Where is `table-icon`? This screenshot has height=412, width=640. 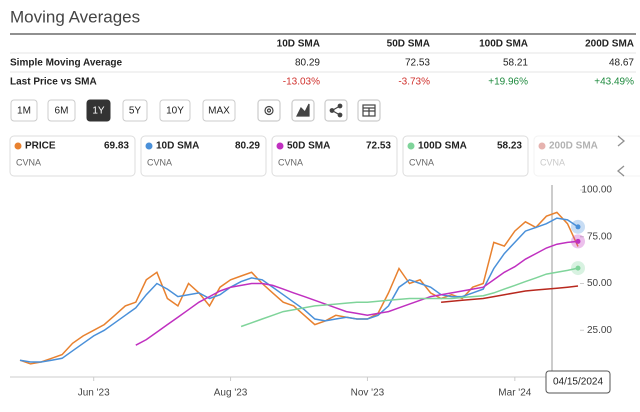 table-icon is located at coordinates (369, 110).